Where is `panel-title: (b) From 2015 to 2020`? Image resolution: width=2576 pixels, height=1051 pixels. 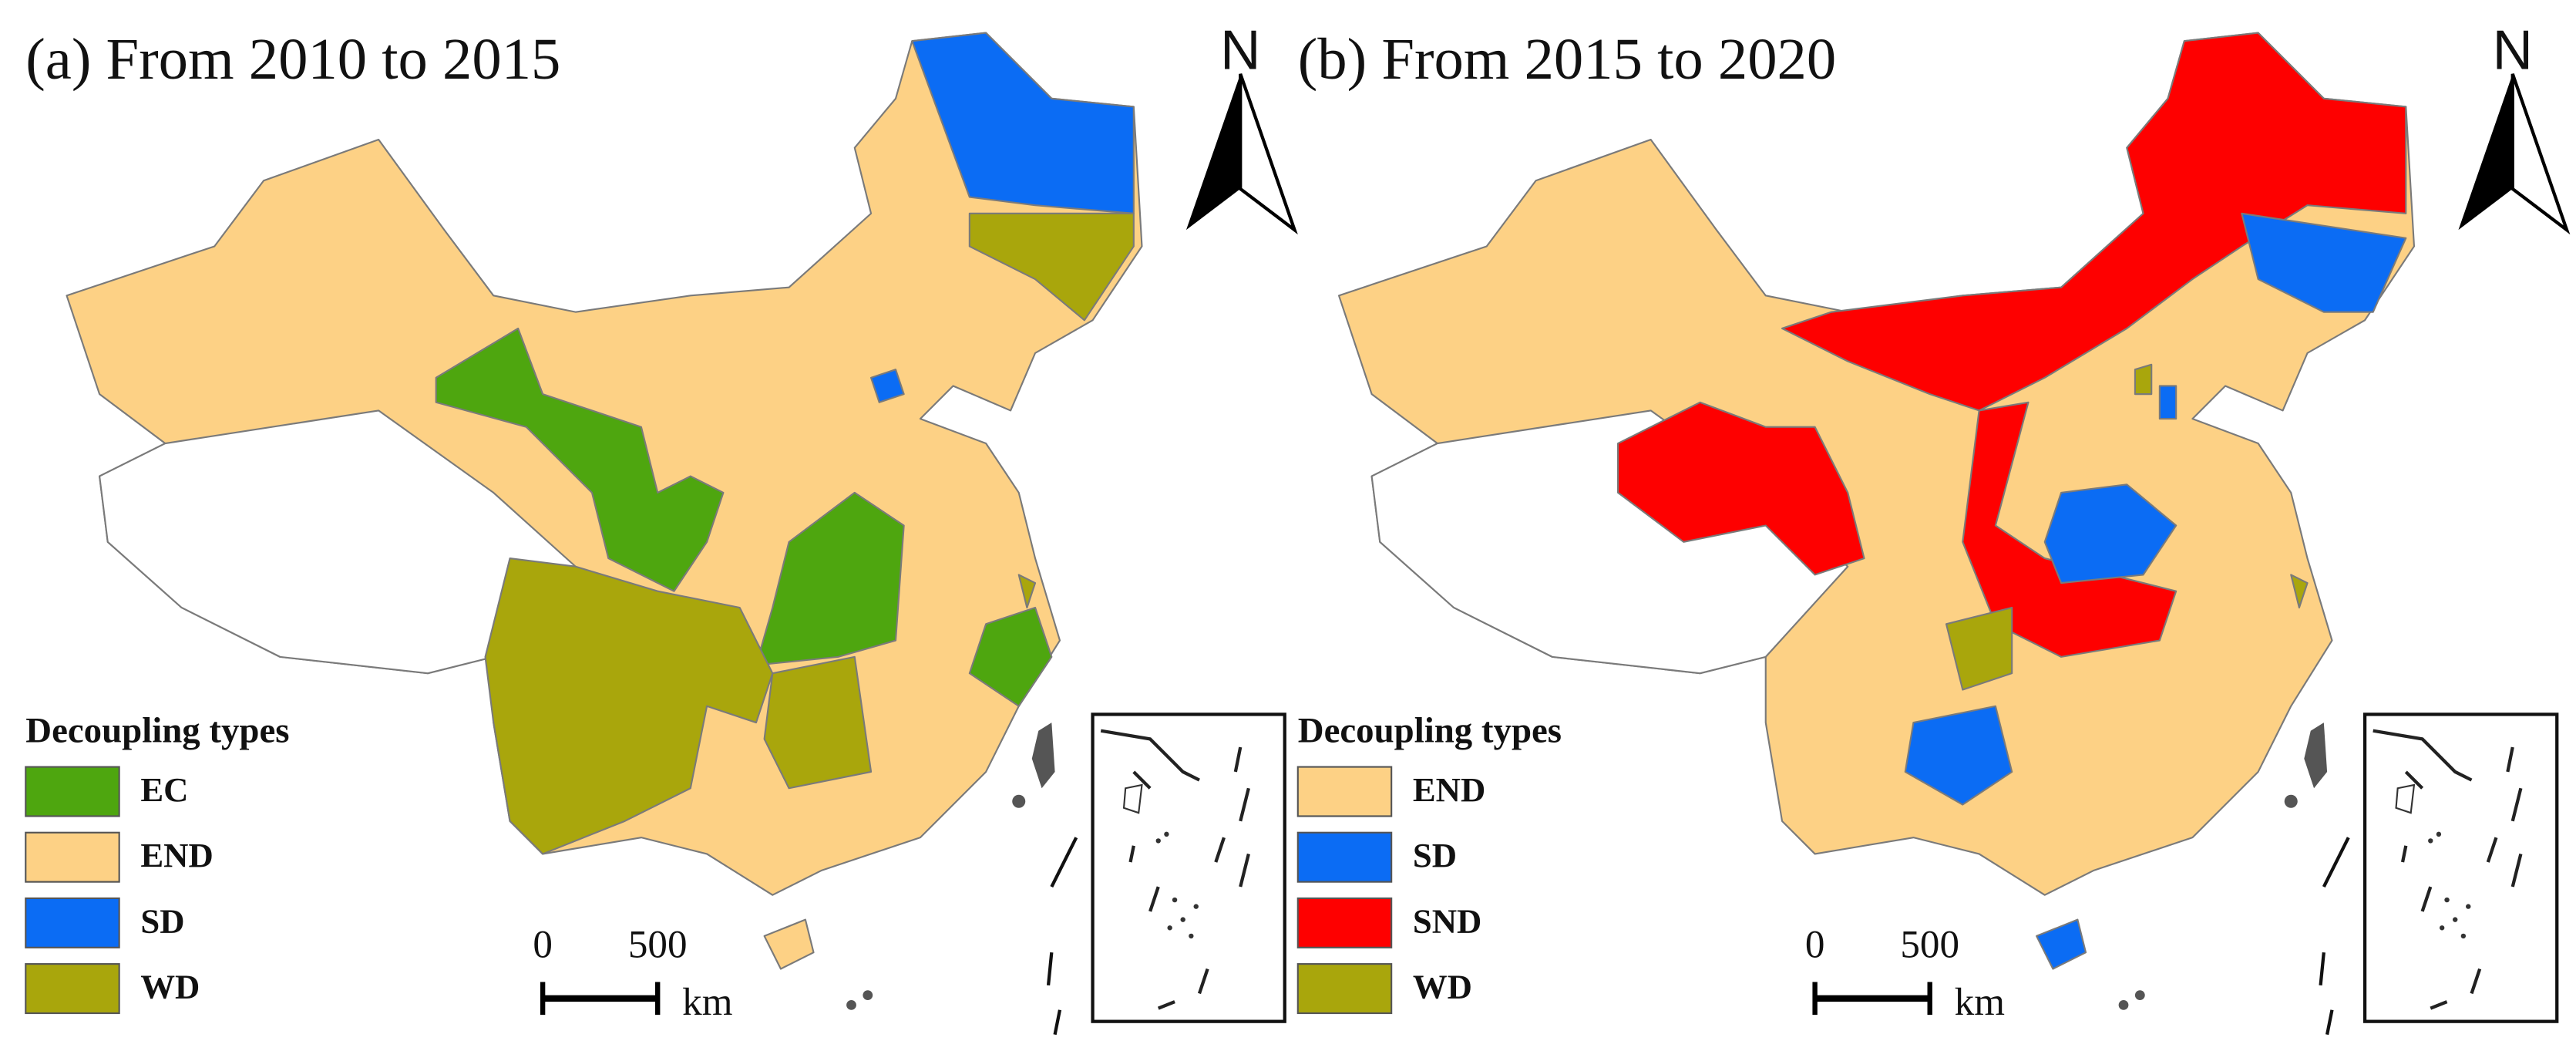 panel-title: (b) From 2015 to 2020 is located at coordinates (1567, 59).